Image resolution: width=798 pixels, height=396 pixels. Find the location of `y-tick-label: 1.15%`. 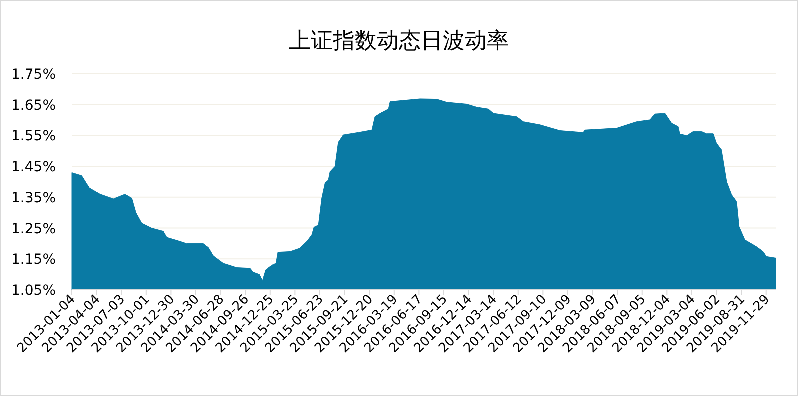

y-tick-label: 1.15% is located at coordinates (34, 260).